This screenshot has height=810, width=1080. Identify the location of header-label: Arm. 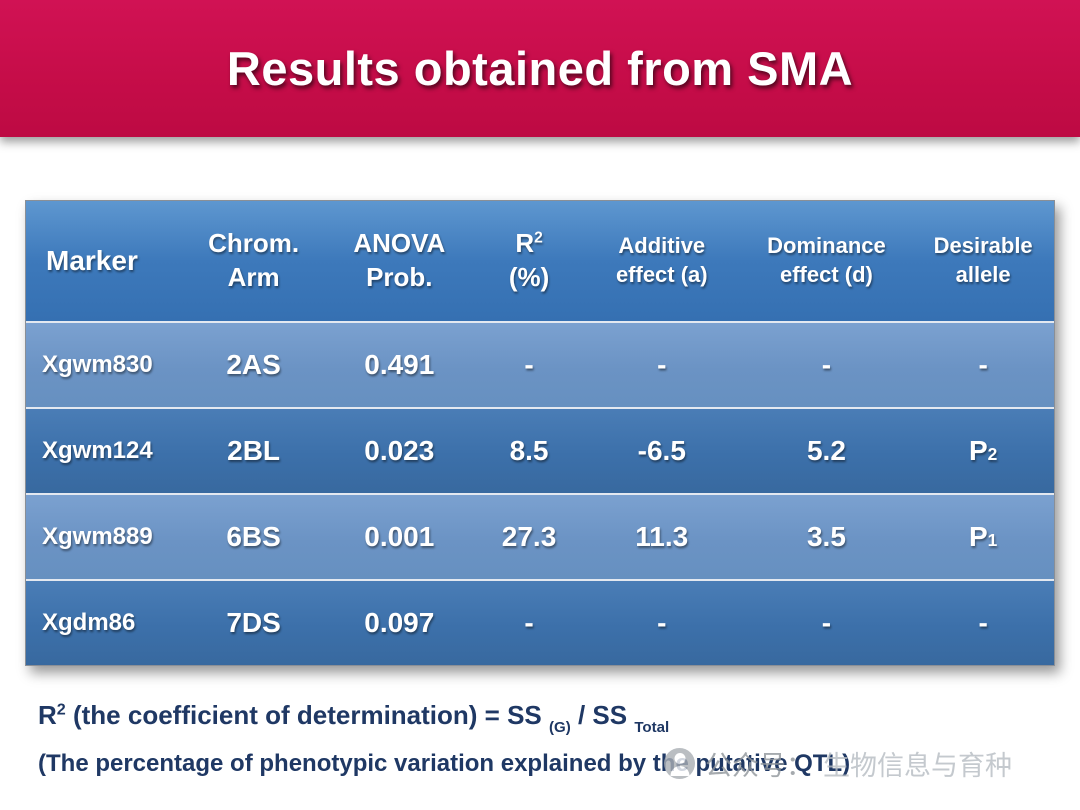
(253, 277).